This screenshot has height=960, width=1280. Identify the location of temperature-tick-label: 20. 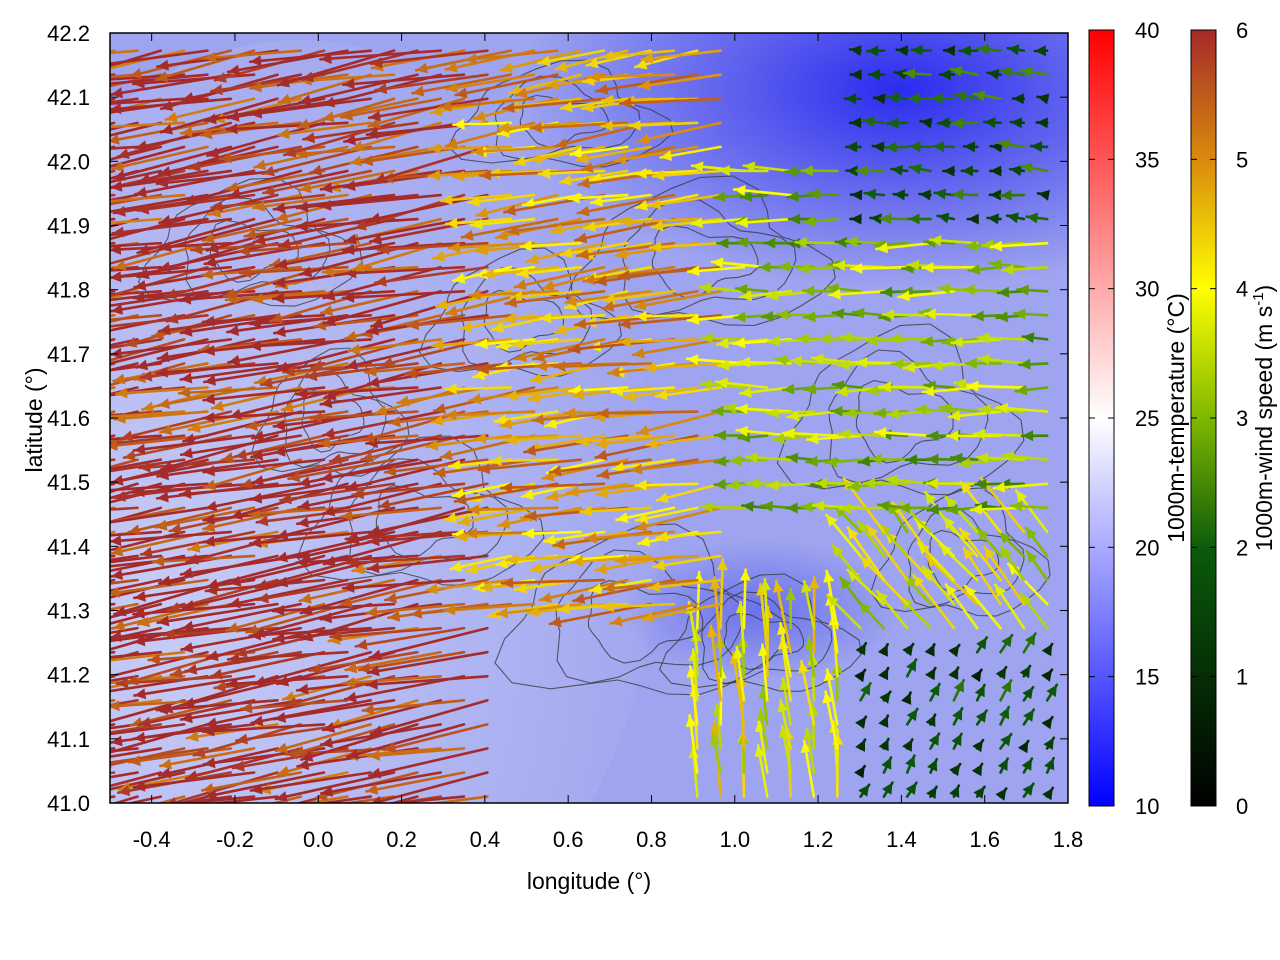
(1147, 547).